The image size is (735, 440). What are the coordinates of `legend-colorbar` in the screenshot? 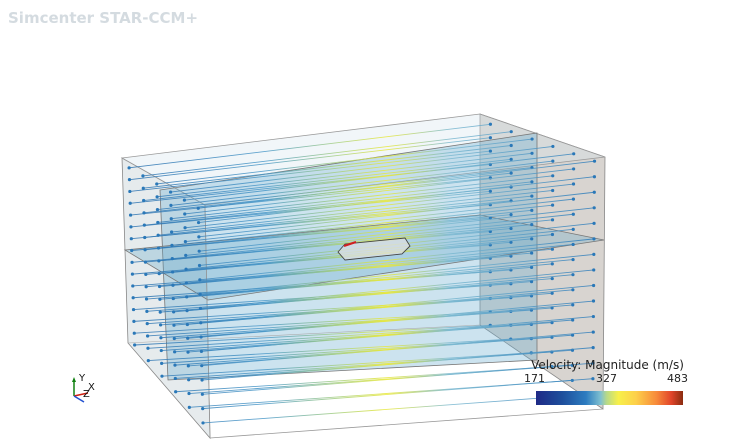 It's located at (609, 398).